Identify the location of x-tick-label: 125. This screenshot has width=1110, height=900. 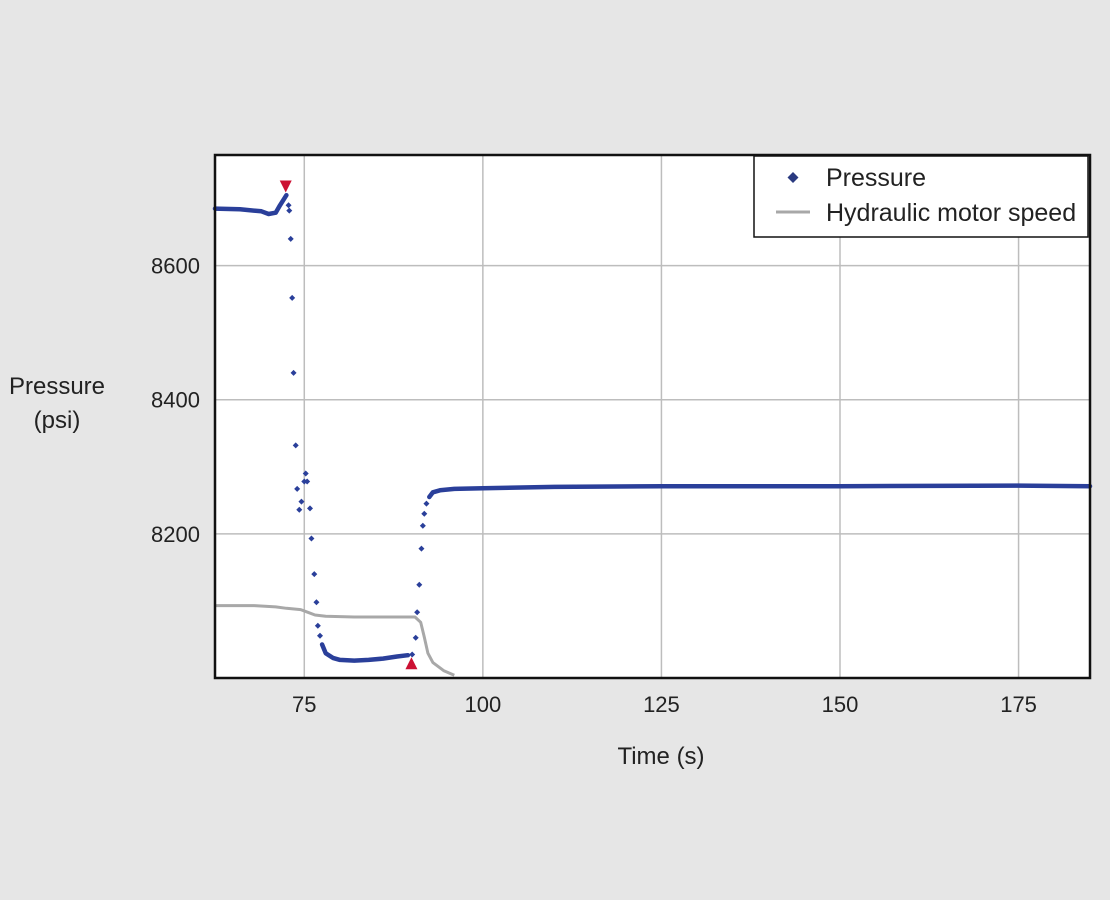
(661, 704).